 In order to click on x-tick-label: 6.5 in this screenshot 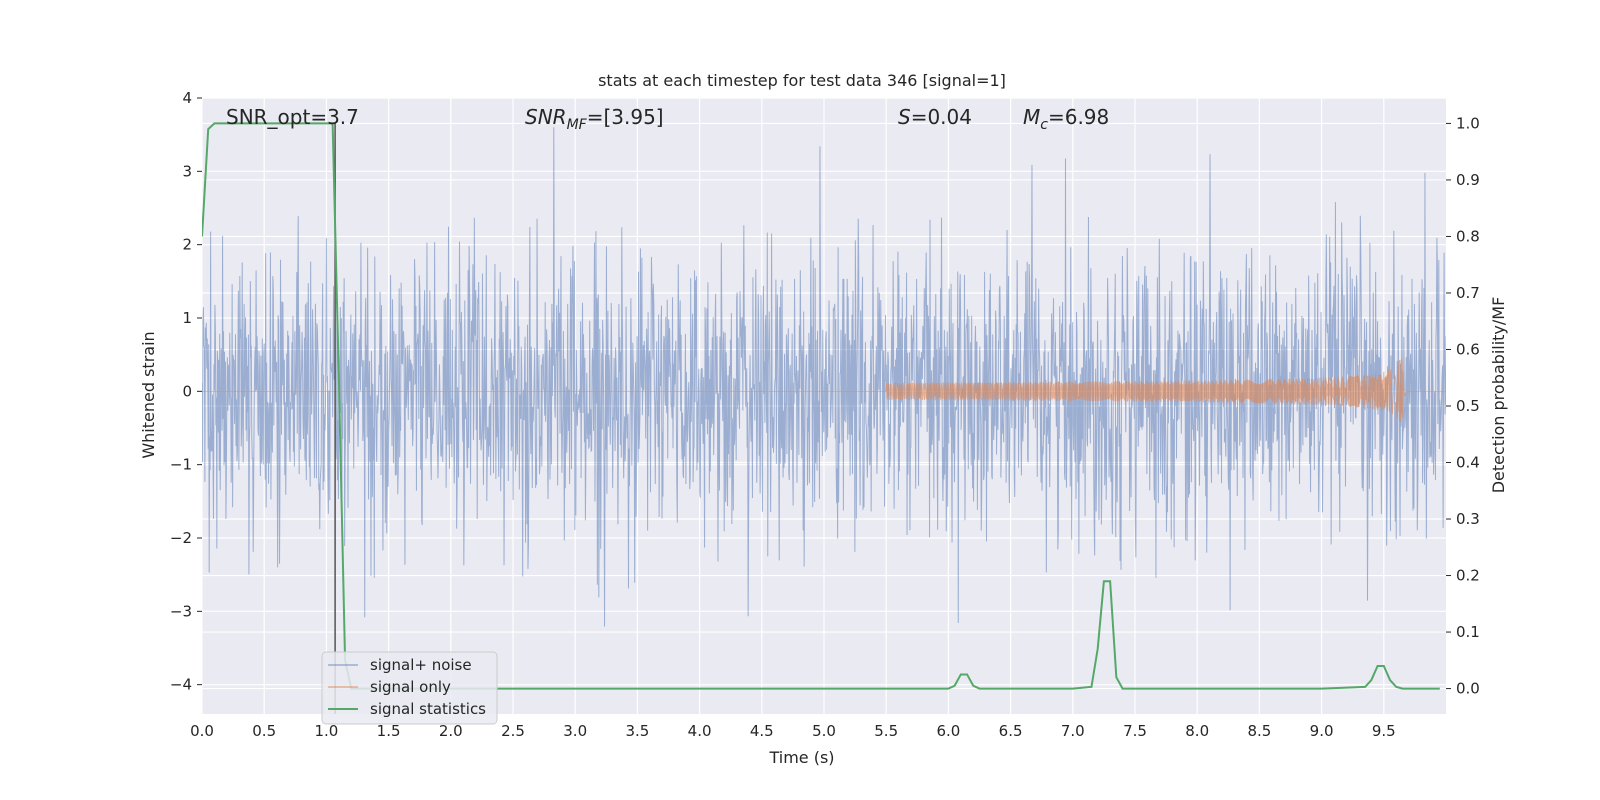, I will do `click(1011, 731)`.